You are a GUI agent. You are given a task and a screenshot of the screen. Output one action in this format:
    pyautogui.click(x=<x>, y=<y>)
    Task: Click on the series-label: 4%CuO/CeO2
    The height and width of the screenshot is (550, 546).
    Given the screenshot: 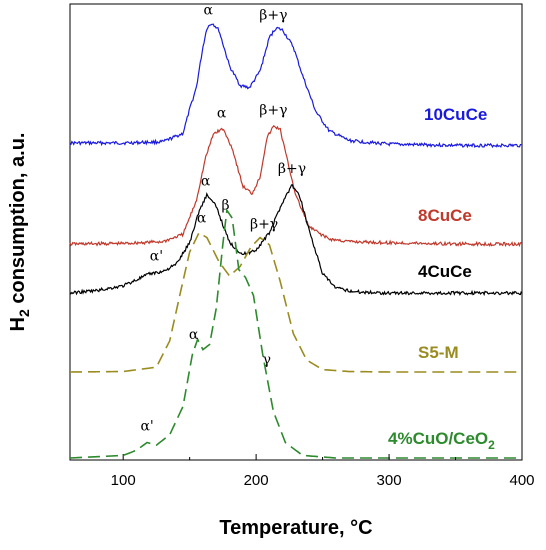 What is the action you would take?
    pyautogui.click(x=441, y=440)
    